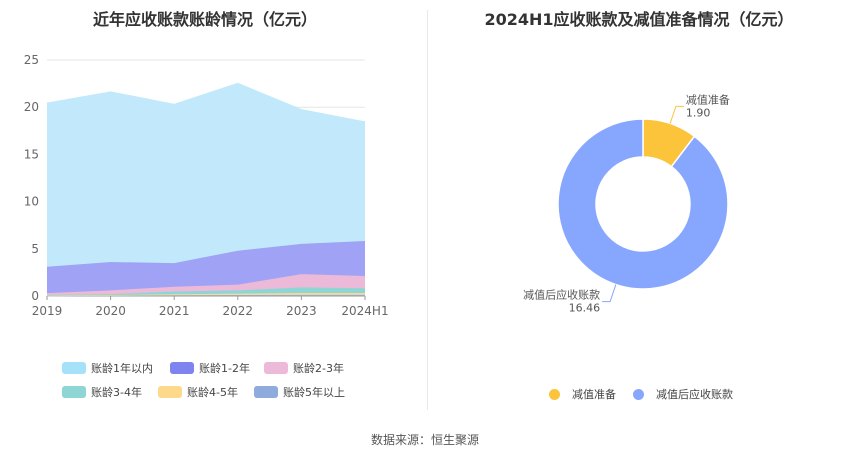 The height and width of the screenshot is (459, 850). Describe the element at coordinates (708, 99) in the screenshot. I see `donut-slice-label-0: 减值准备` at that location.